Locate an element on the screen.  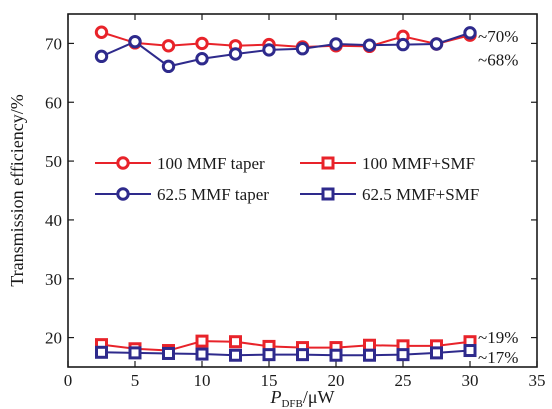
y-tick-label: 30 is located at coordinates (53, 279).